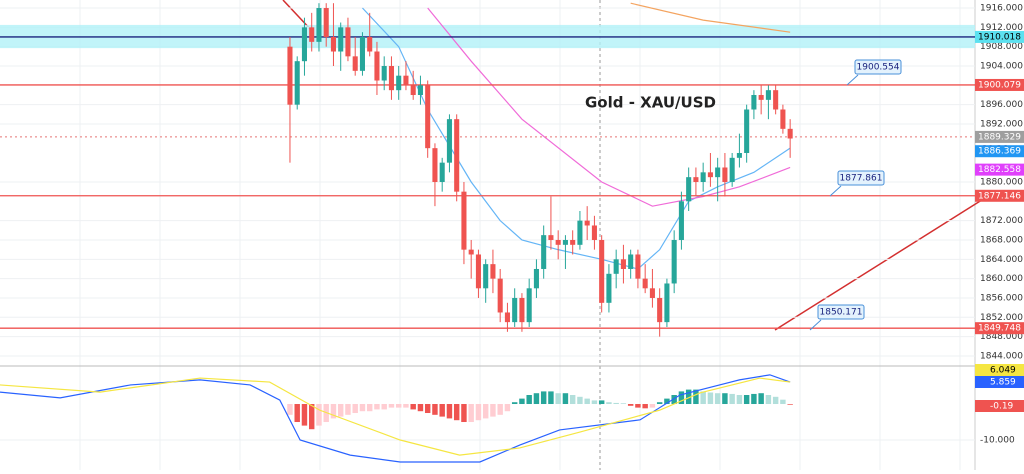 The width and height of the screenshot is (1024, 474). I want to click on price-tag-label: 1910.018, so click(999, 37).